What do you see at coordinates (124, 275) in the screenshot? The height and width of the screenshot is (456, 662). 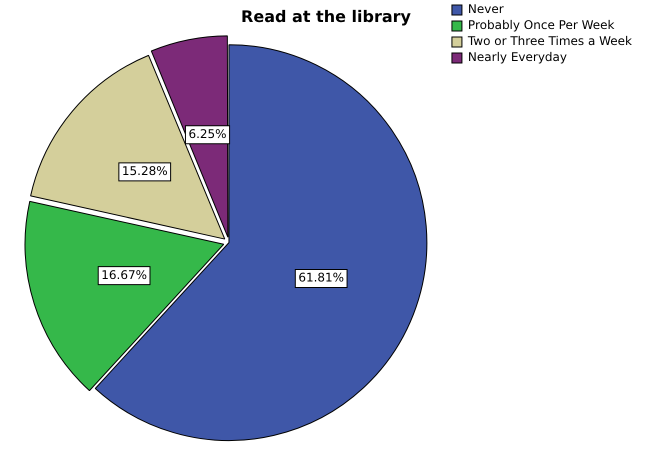 I see `data-label: 16.67%` at bounding box center [124, 275].